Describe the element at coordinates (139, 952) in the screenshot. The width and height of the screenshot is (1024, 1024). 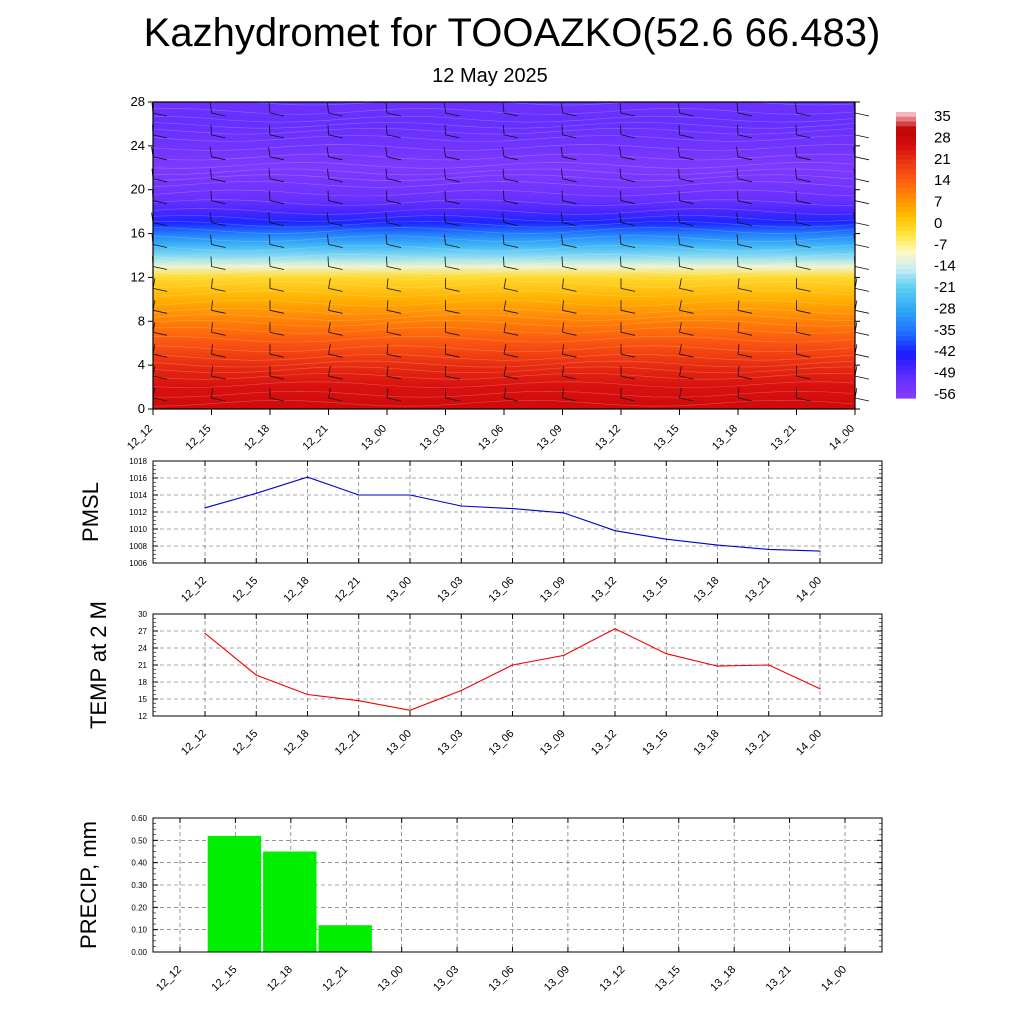
I see `y-tick-label: 0.00` at that location.